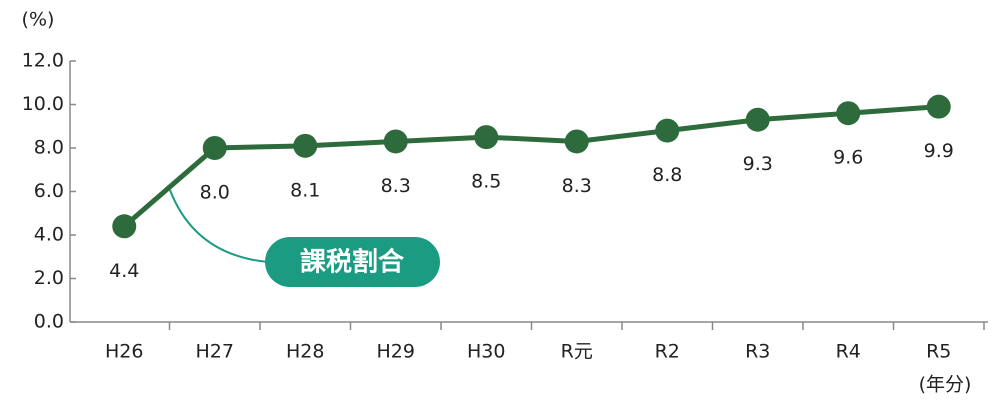 This screenshot has height=409, width=1000. Describe the element at coordinates (938, 352) in the screenshot. I see `x-tick-label: R5` at that location.